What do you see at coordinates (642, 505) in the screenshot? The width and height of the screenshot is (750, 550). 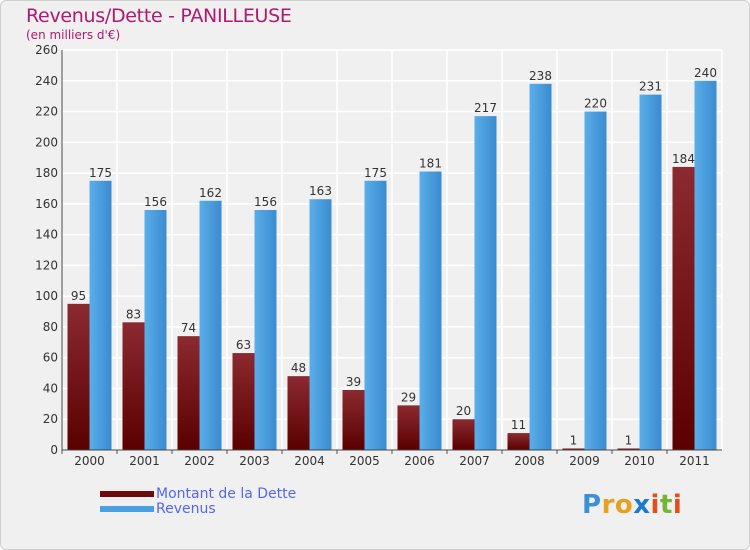 I see `logo-letter: x` at bounding box center [642, 505].